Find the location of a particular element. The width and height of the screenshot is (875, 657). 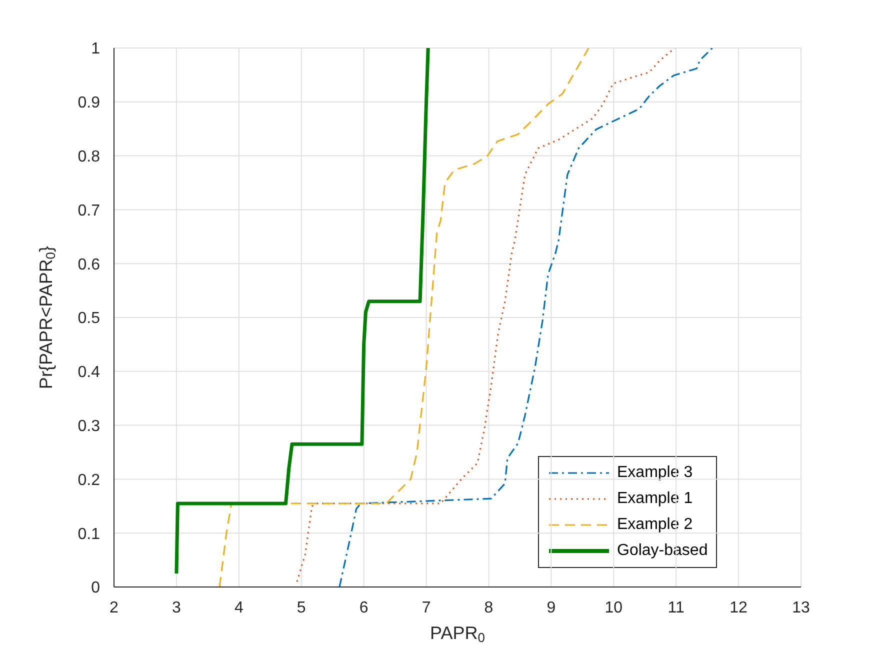

x-tick-label: 5 is located at coordinates (301, 607).